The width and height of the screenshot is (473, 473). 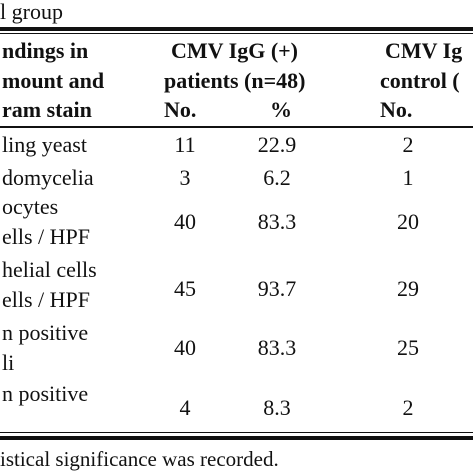 What do you see at coordinates (236, 432) in the screenshot?
I see `bottom-rule-thin` at bounding box center [236, 432].